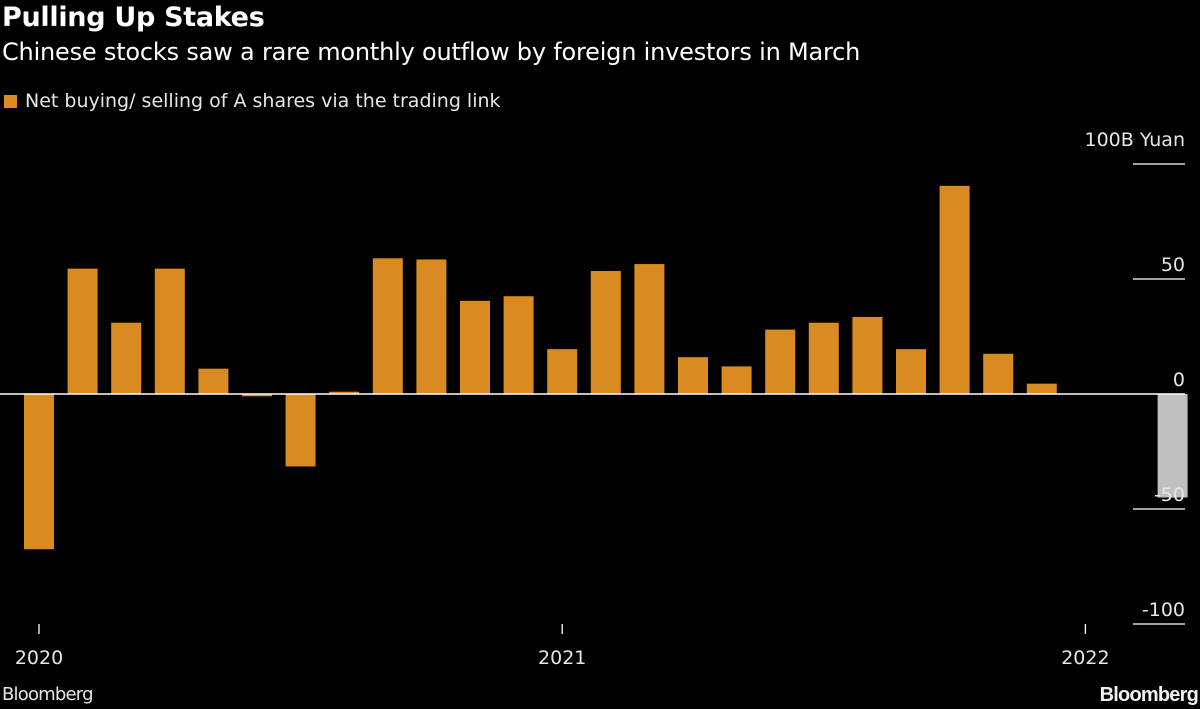 This screenshot has height=709, width=1200. I want to click on x-tick-label: 2020, so click(39, 658).